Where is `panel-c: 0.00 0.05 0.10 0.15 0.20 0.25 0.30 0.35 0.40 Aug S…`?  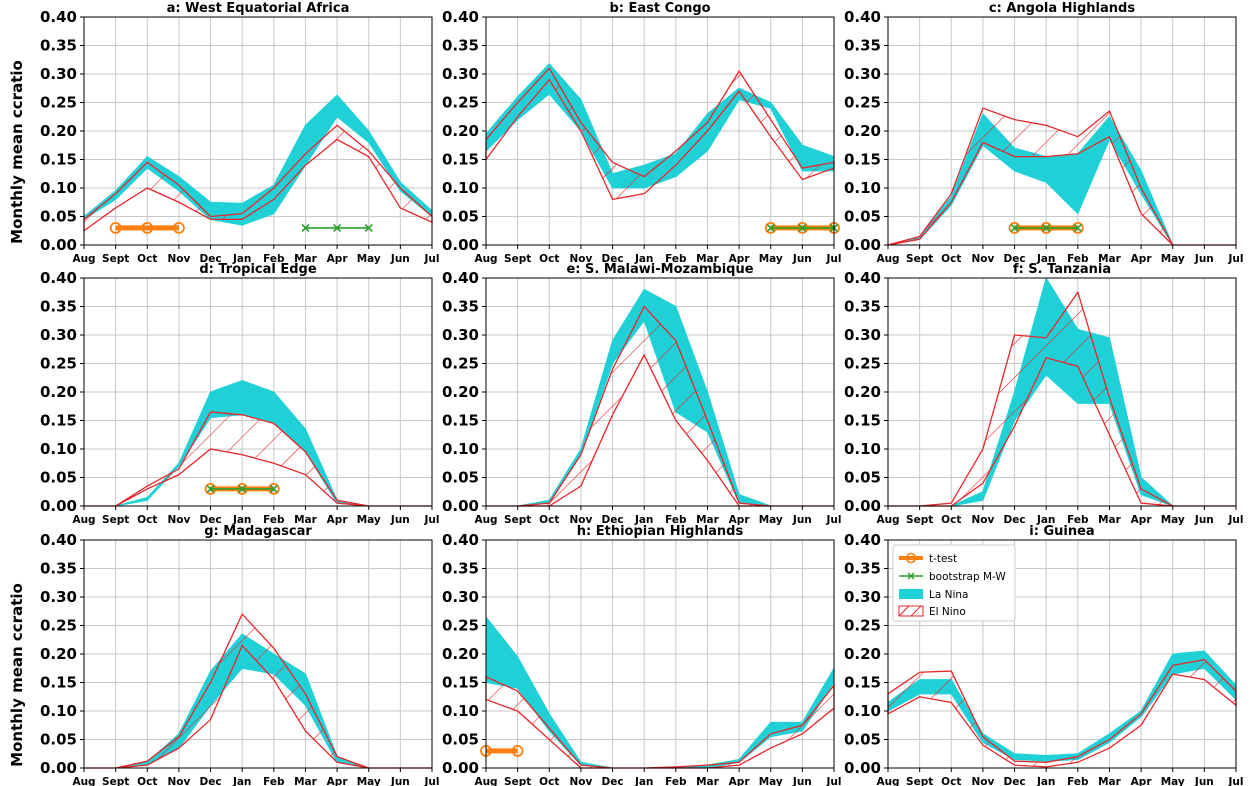
panel-c: 0.00 0.05 0.10 0.15 0.20 0.25 0.30 0.35 0.40 Aug S… is located at coordinates (1044, 133).